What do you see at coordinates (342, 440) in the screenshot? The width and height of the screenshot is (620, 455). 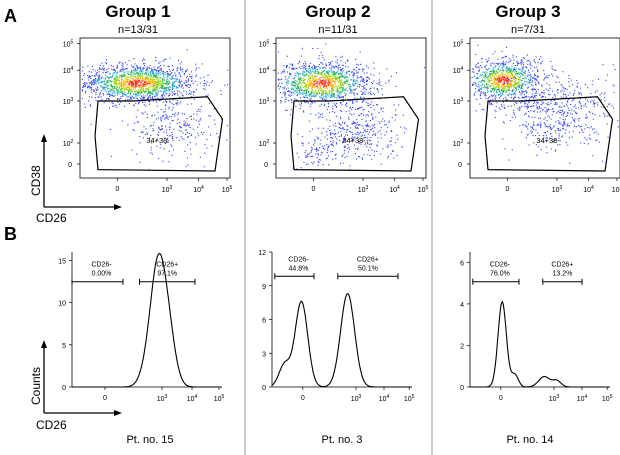 I see `patient-label-2: Pt. no. 3` at bounding box center [342, 440].